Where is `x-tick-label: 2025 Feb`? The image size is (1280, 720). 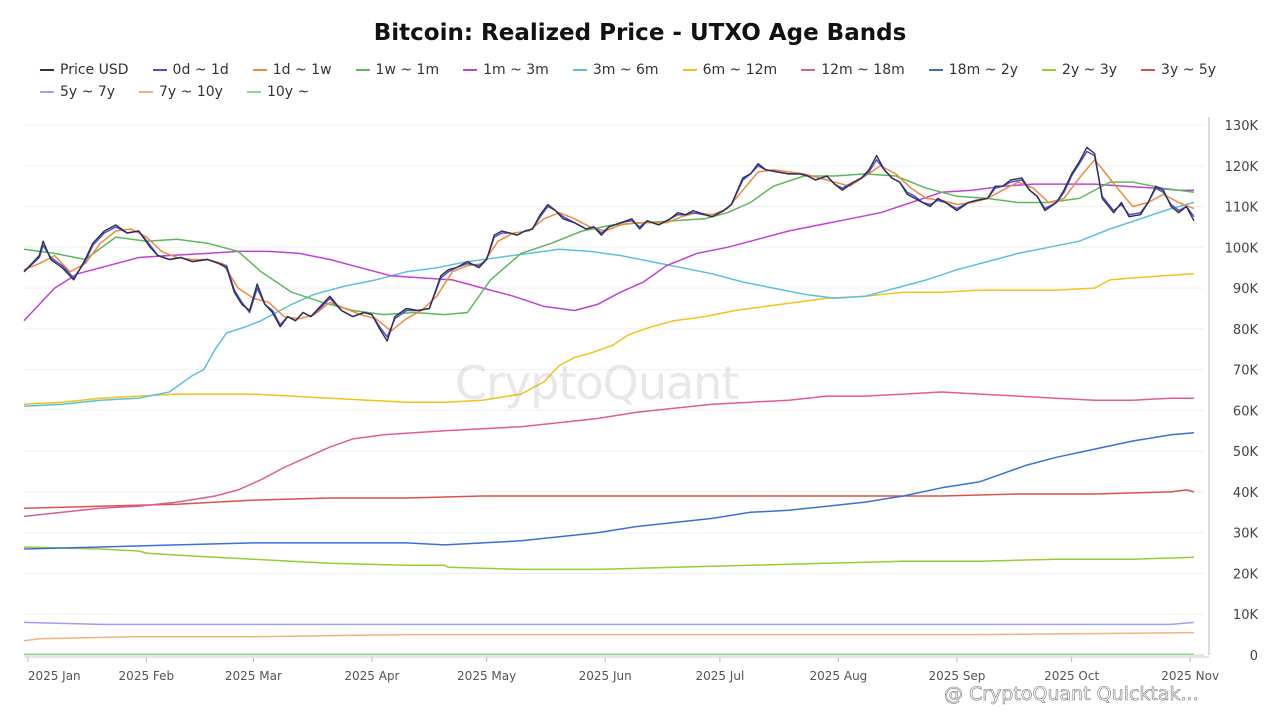
x-tick-label: 2025 Feb is located at coordinates (147, 676).